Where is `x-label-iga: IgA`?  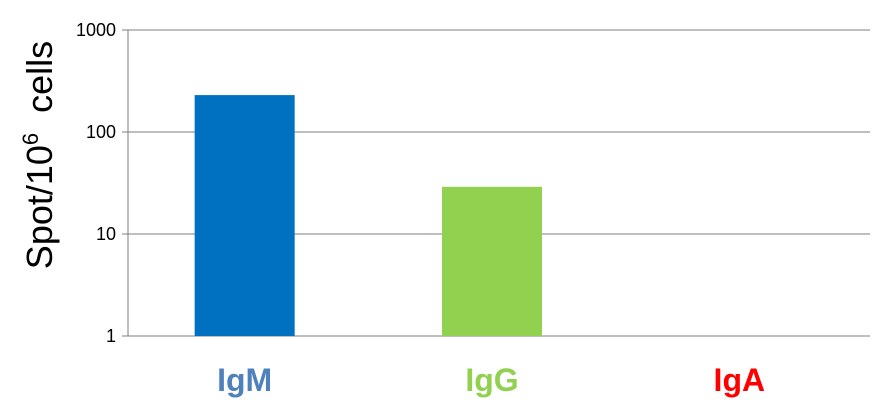
x-label-iga: IgA is located at coordinates (740, 380).